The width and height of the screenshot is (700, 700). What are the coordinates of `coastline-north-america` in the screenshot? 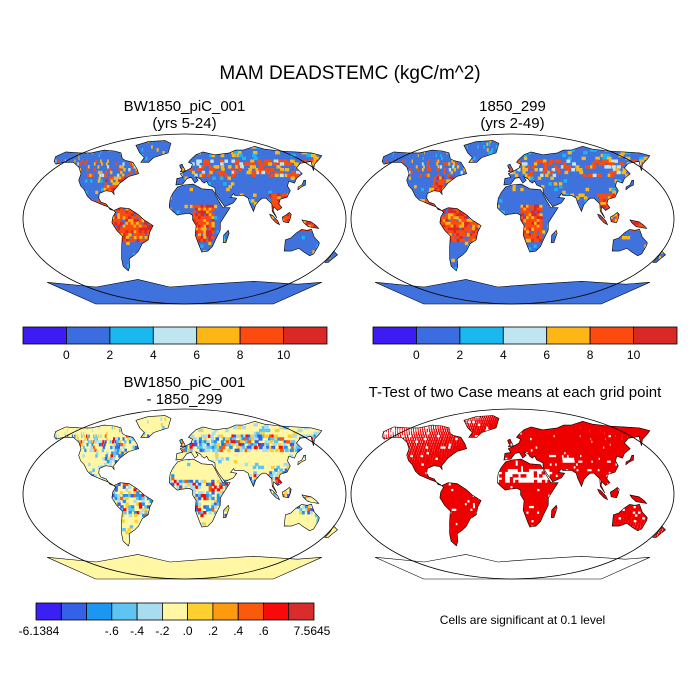 It's located at (96, 180).